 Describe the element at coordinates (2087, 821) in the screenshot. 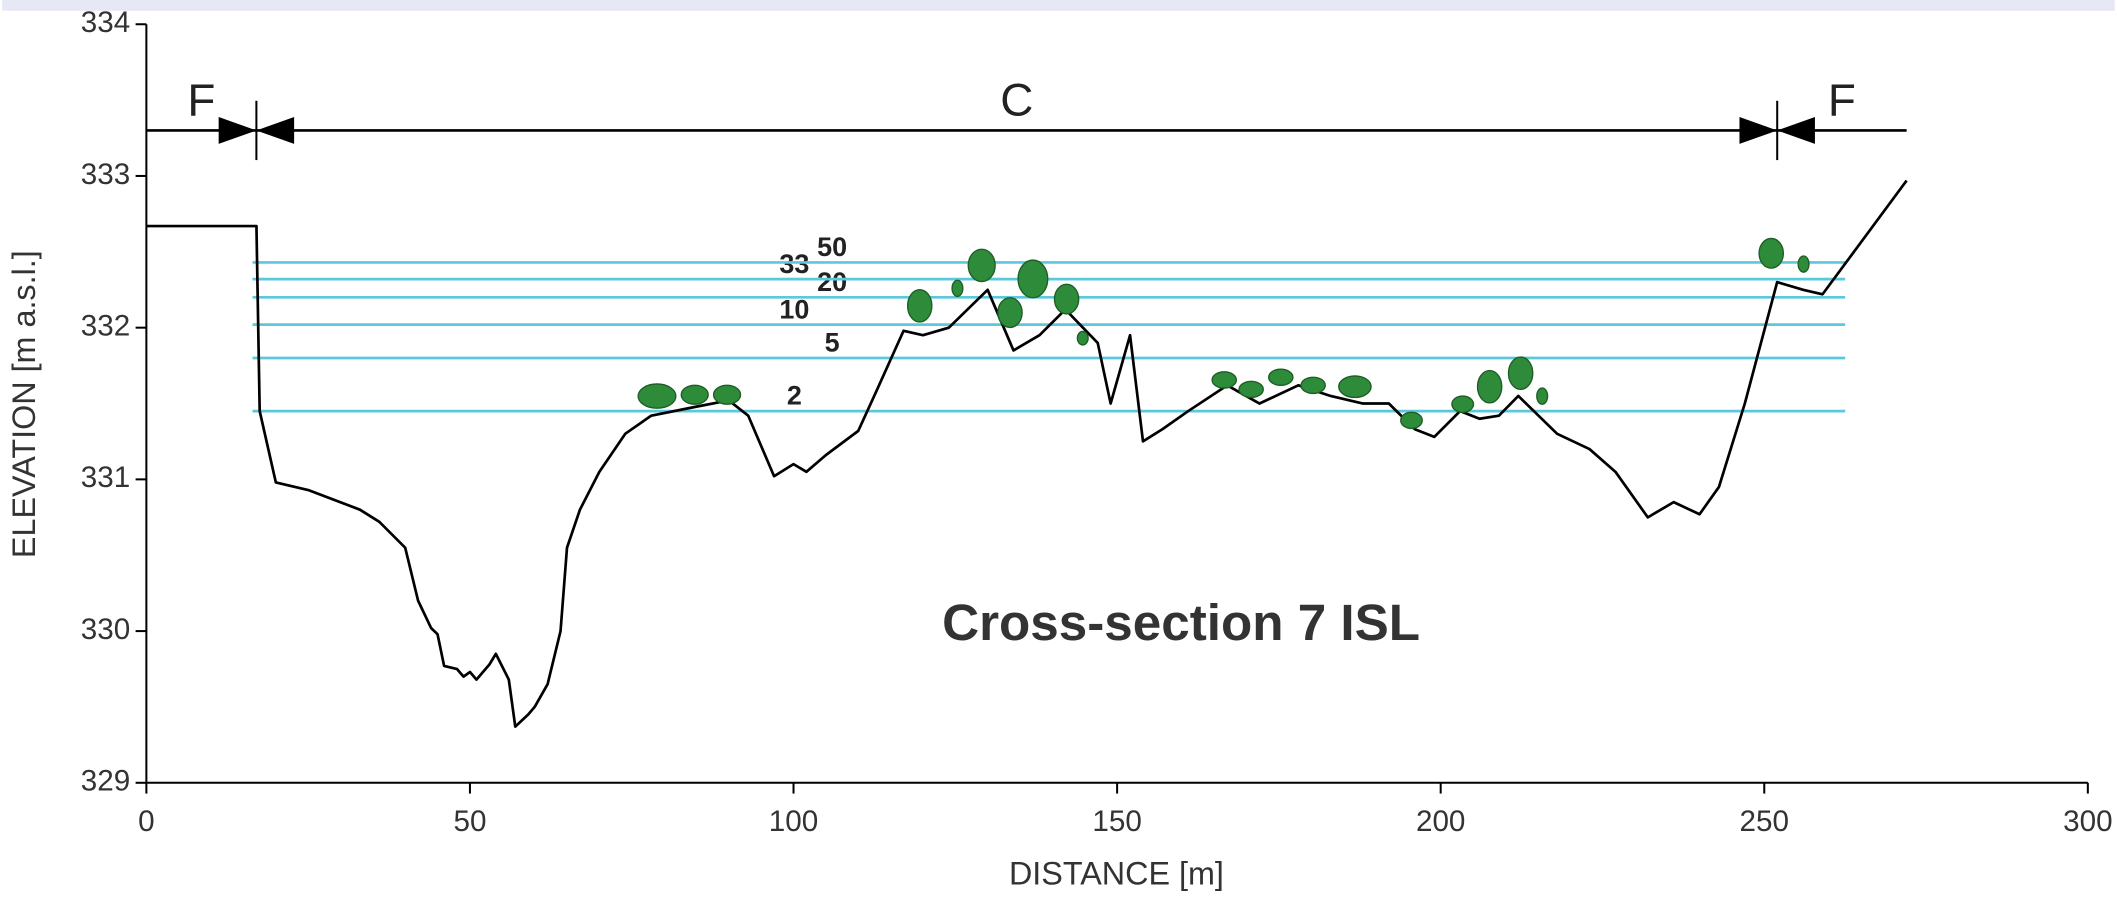

I see `x-tick-label: 300` at that location.